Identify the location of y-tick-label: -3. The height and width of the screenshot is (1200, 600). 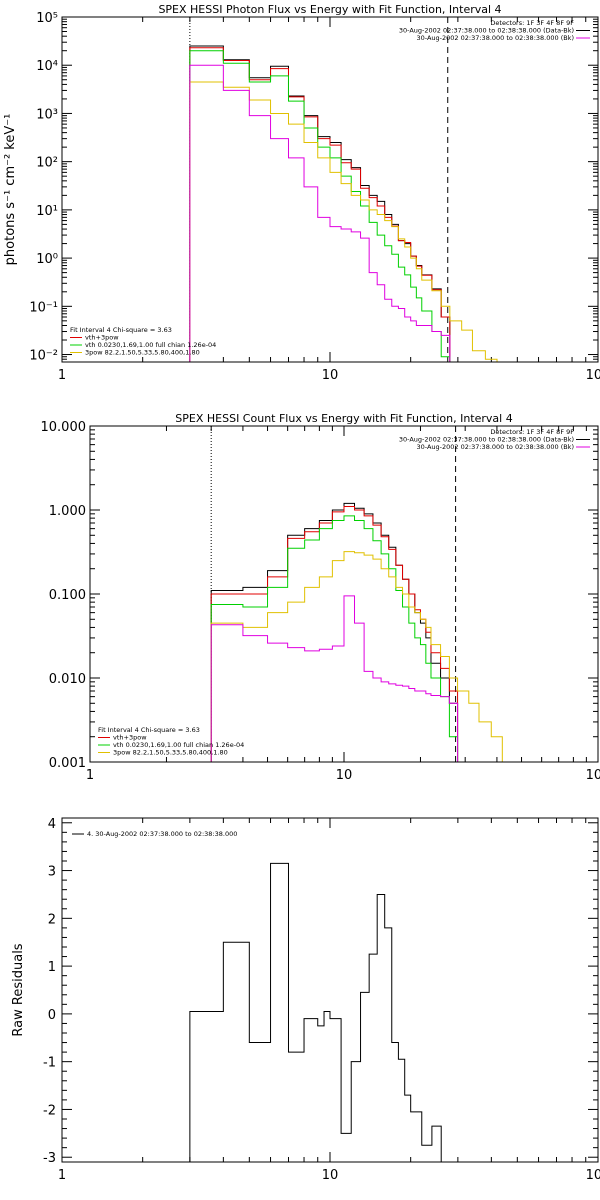
(49, 1158).